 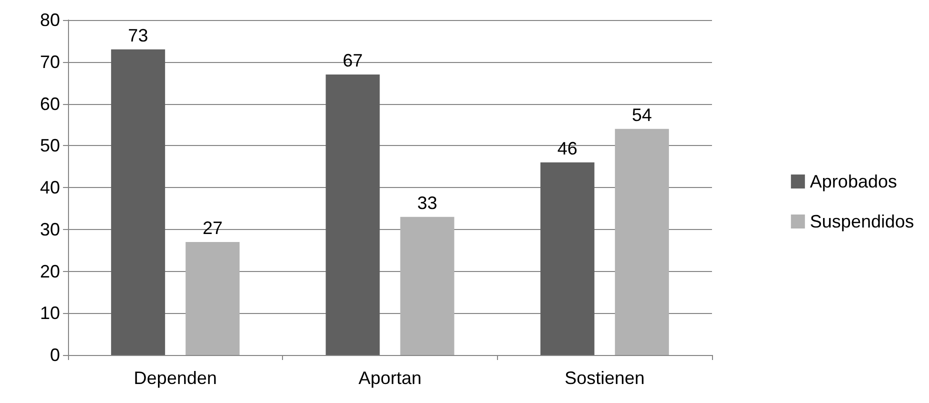 I want to click on y-tick-label: 0, so click(x=55, y=355).